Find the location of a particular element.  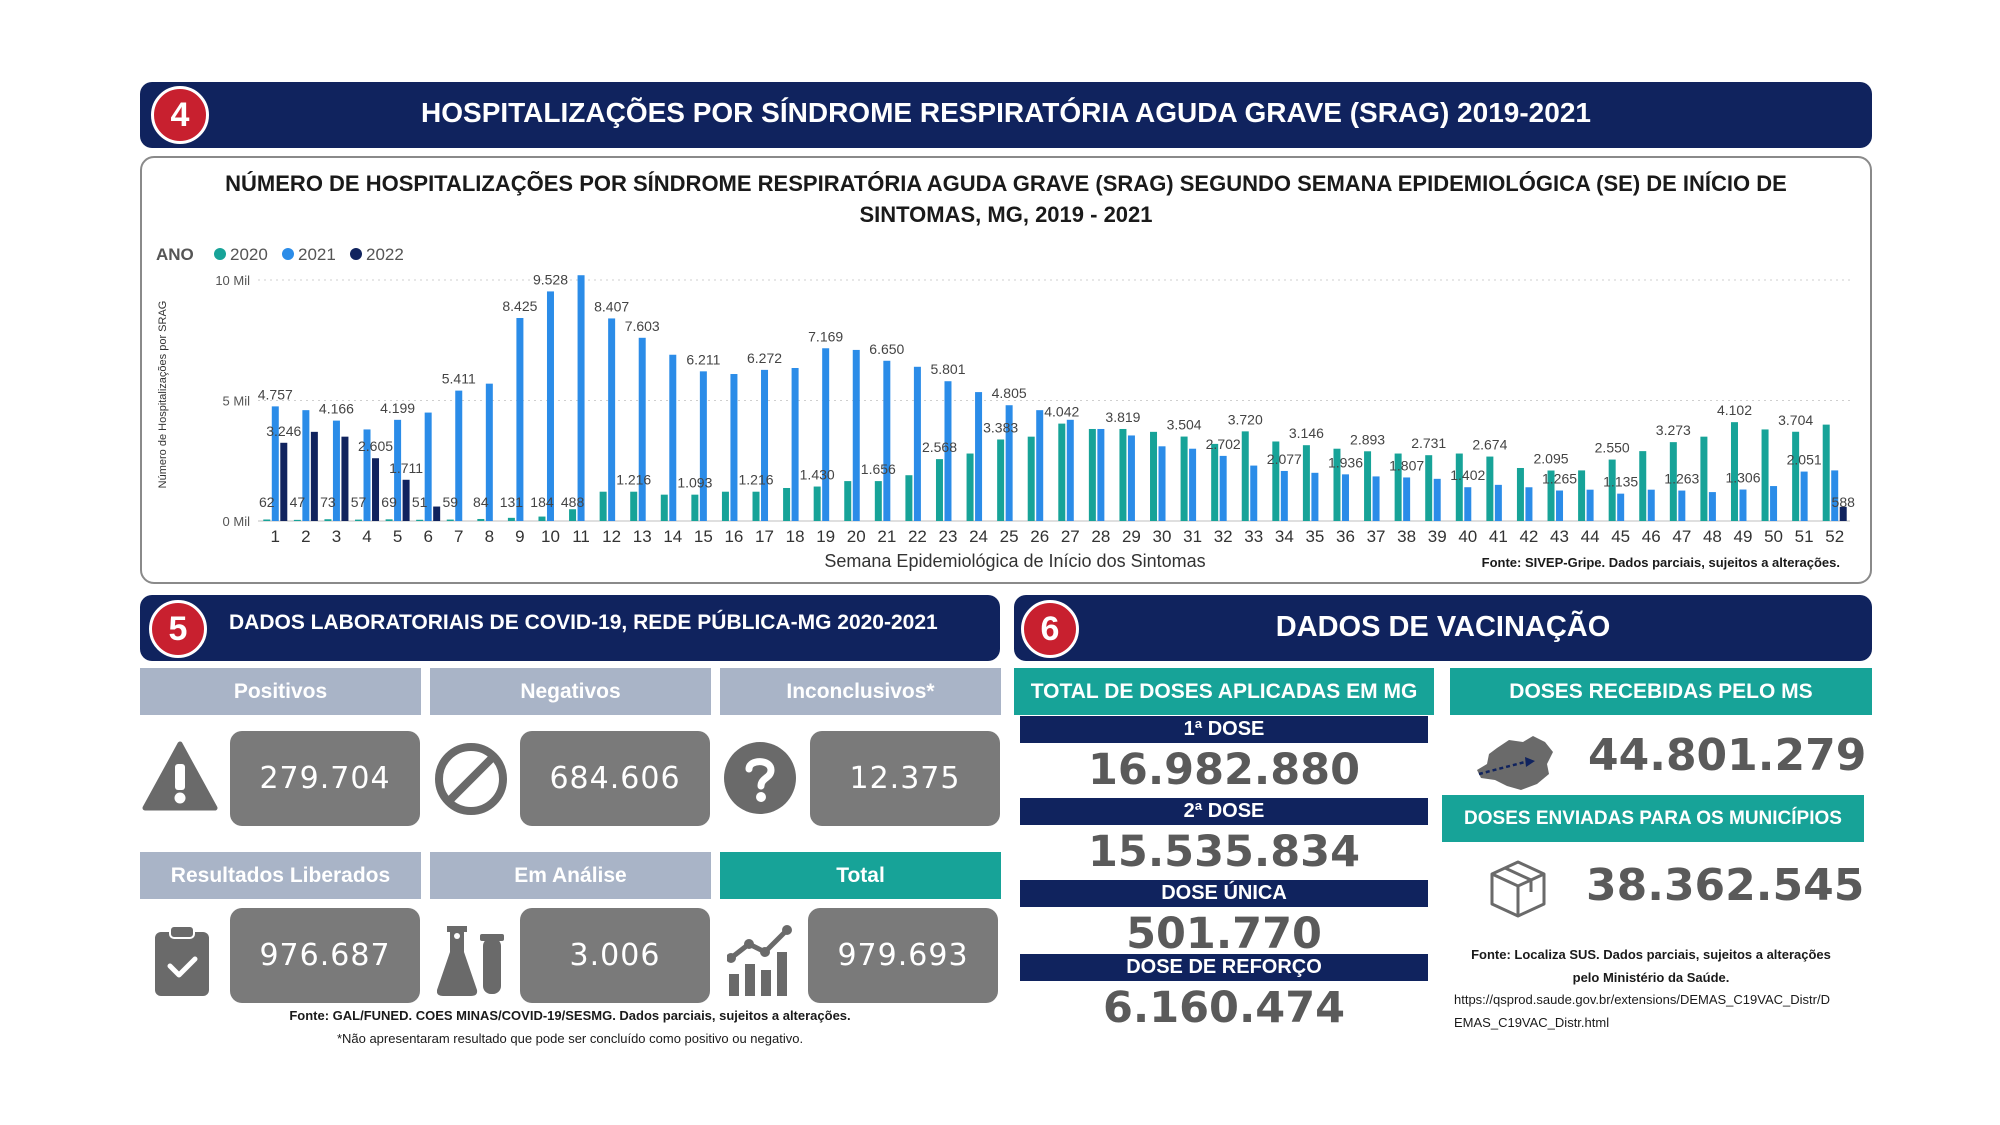

bar-2020-se11 is located at coordinates (573, 515).